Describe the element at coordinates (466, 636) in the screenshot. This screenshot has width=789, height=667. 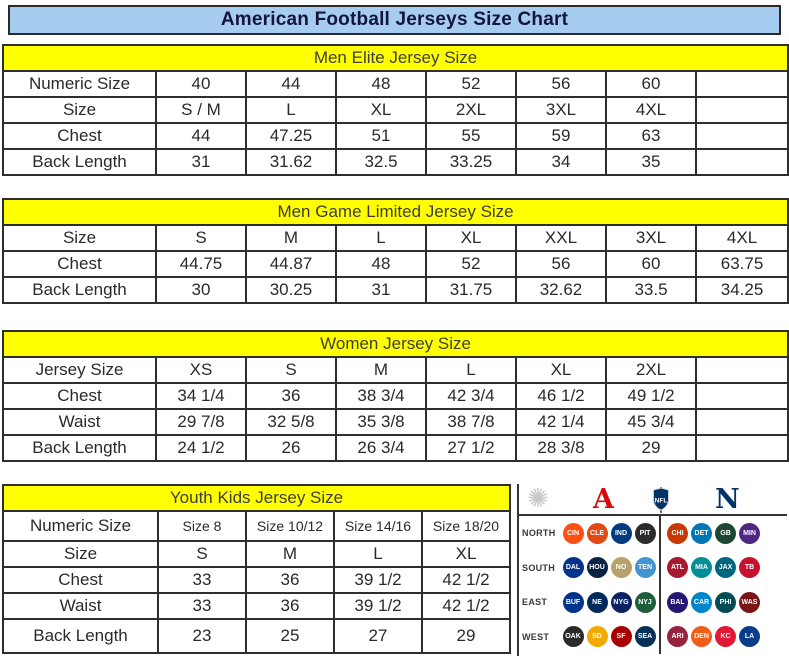
I see `cell: 29` at that location.